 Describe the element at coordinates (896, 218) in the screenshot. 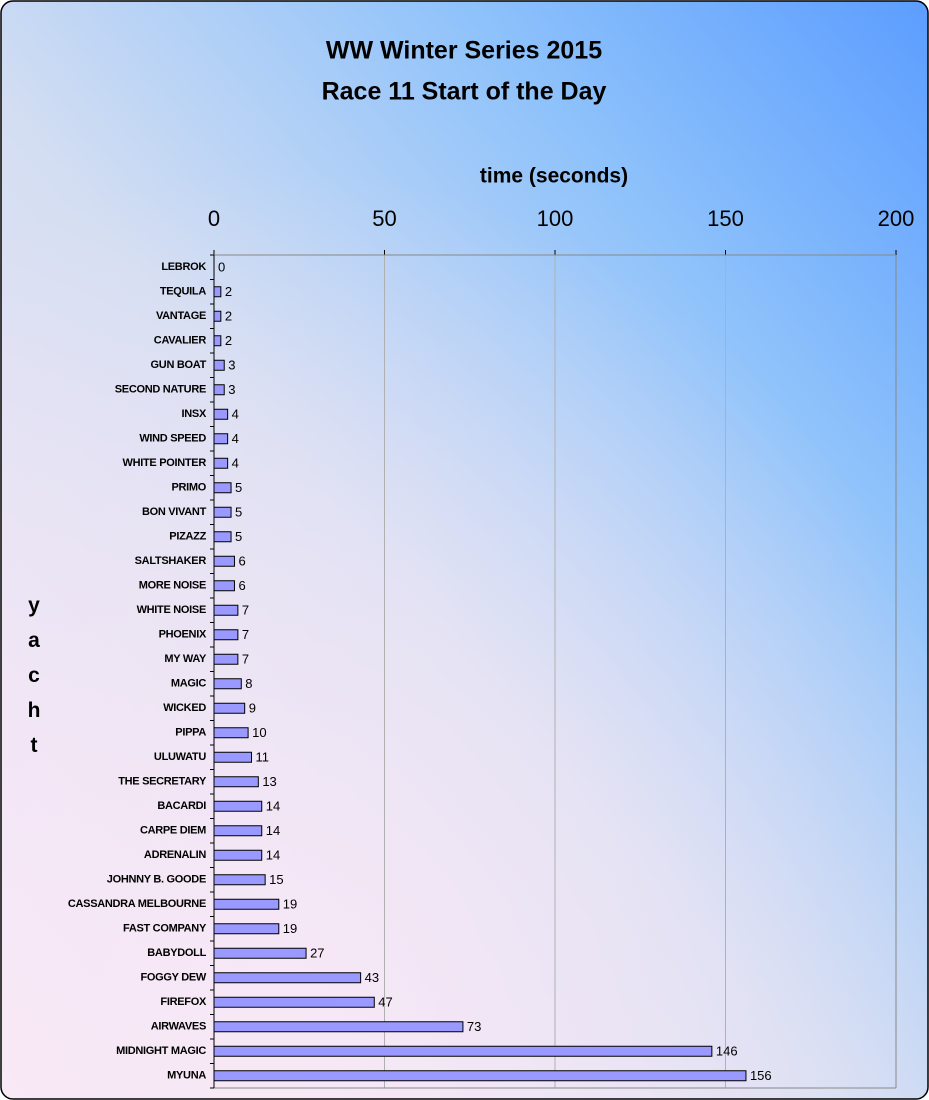

I see `x-tick-label: 200` at that location.